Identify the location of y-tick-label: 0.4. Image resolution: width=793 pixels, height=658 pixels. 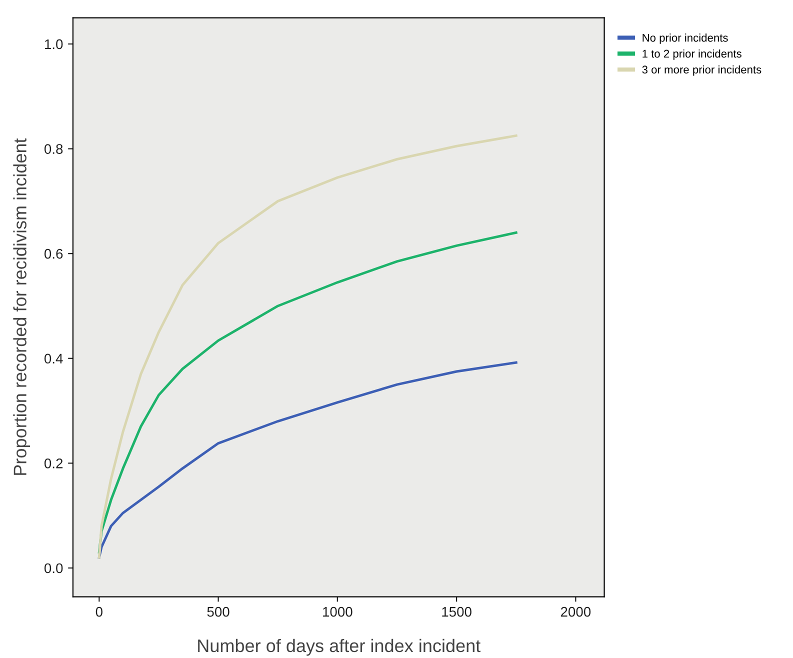
(53, 359).